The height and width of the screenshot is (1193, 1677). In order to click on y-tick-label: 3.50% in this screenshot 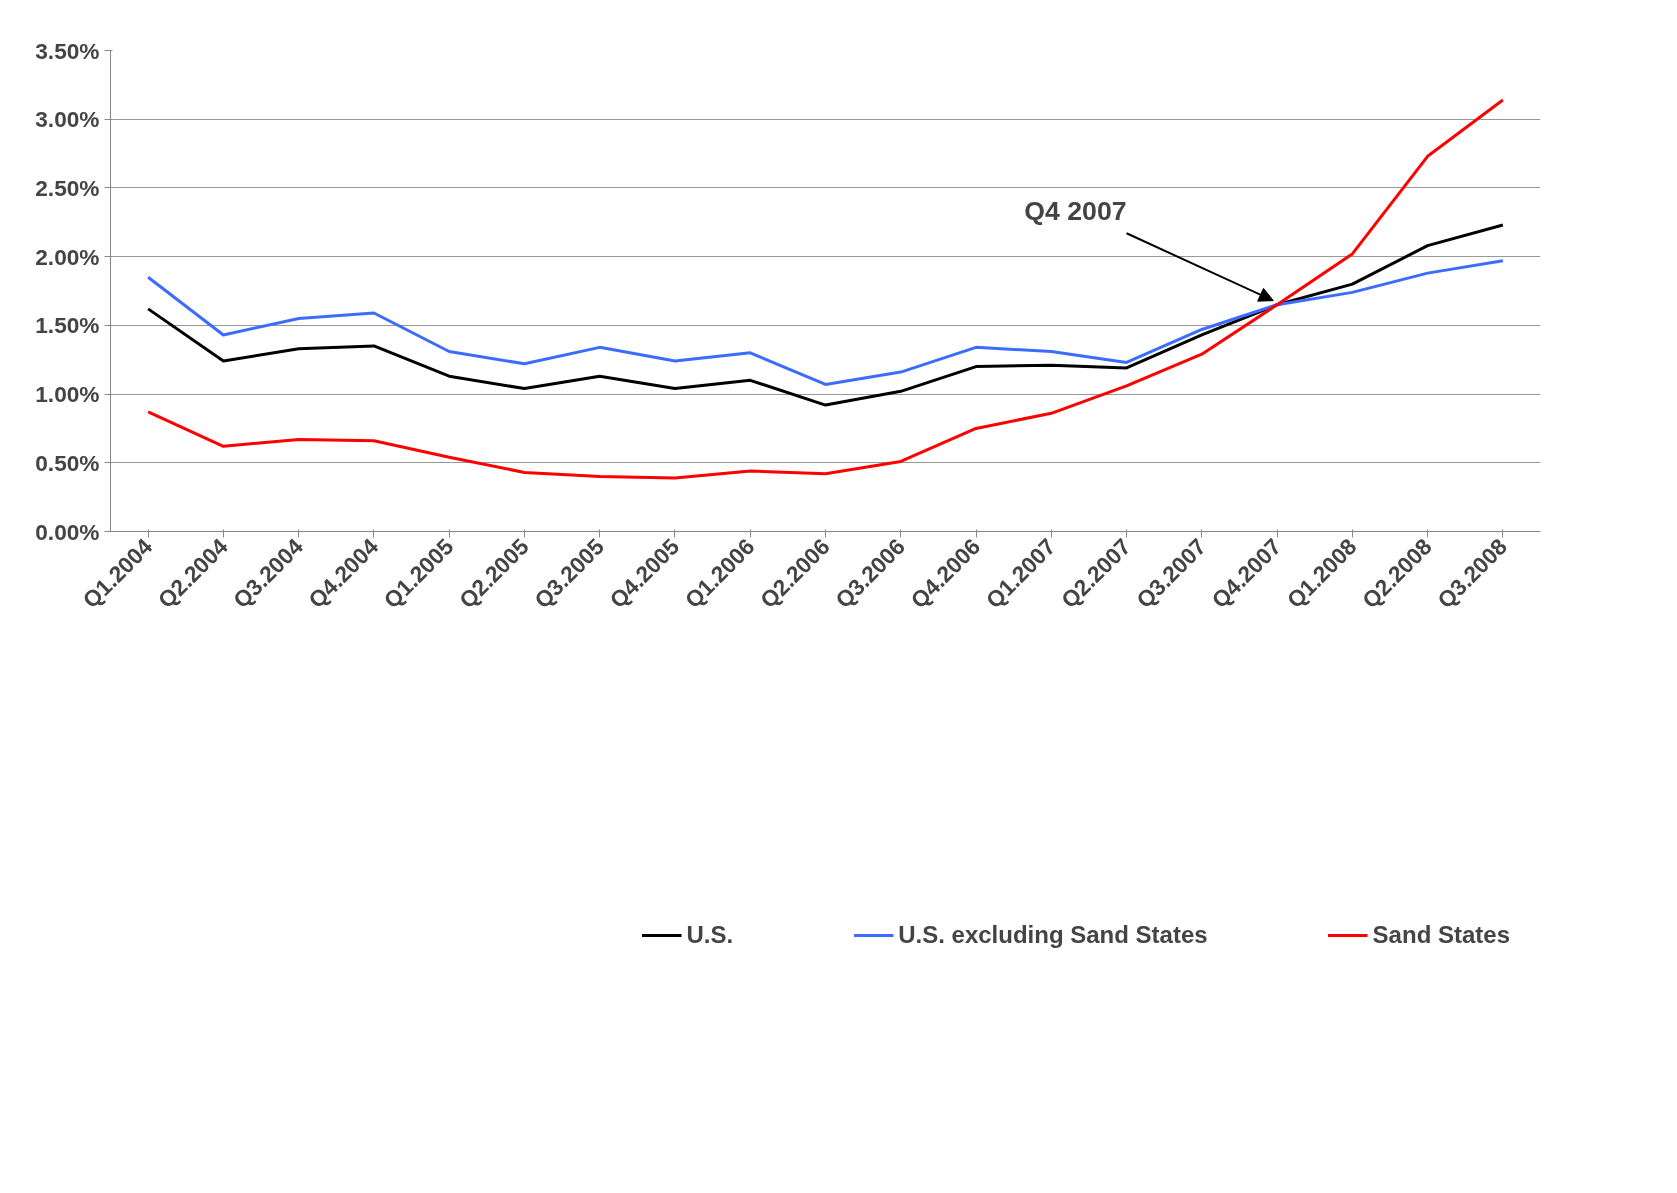, I will do `click(67, 50)`.